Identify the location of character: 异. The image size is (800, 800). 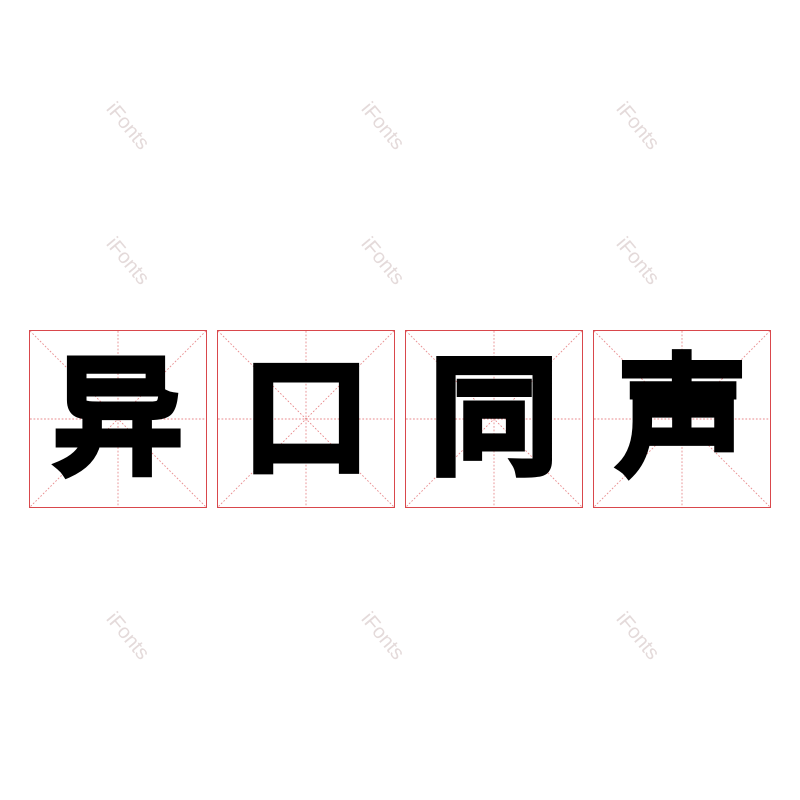
(118, 418).